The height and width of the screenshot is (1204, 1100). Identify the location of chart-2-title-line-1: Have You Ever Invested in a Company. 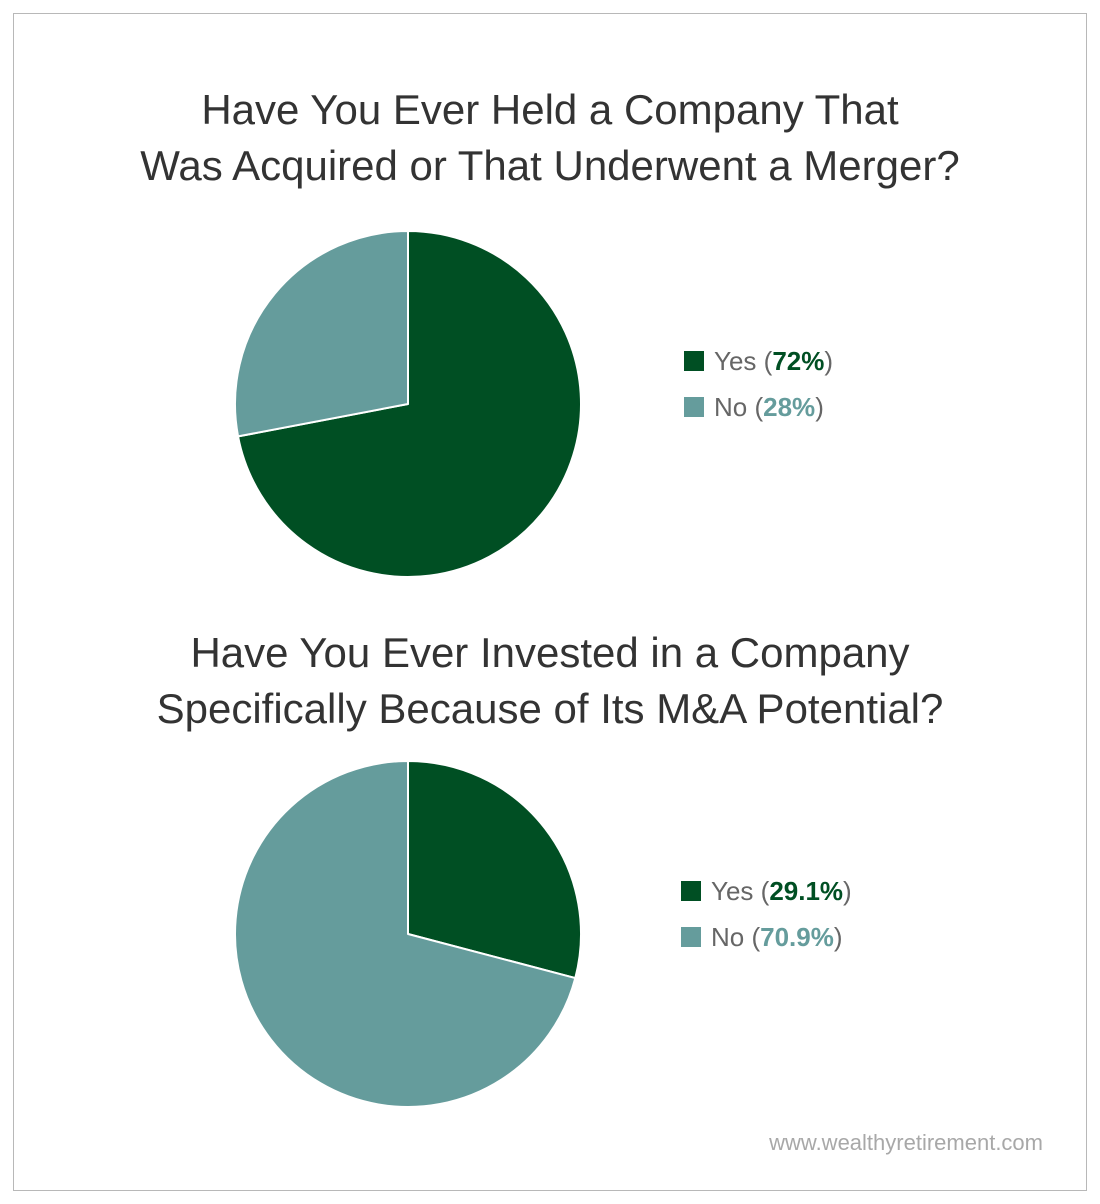
(550, 652).